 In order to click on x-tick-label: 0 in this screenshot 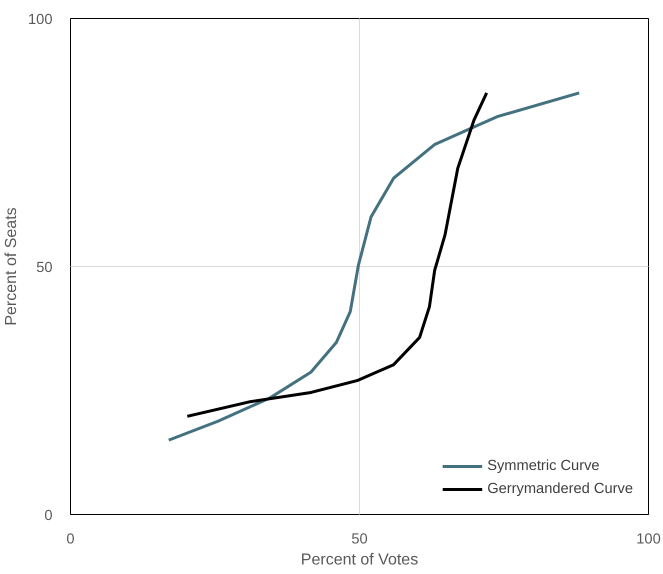, I will do `click(70, 540)`.